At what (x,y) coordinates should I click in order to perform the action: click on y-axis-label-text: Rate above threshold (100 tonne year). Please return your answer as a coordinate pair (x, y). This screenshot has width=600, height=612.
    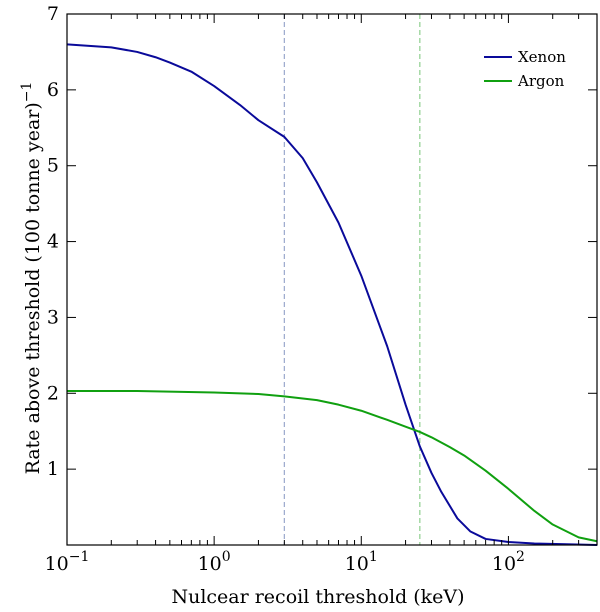
    Looking at the image, I should click on (33, 288).